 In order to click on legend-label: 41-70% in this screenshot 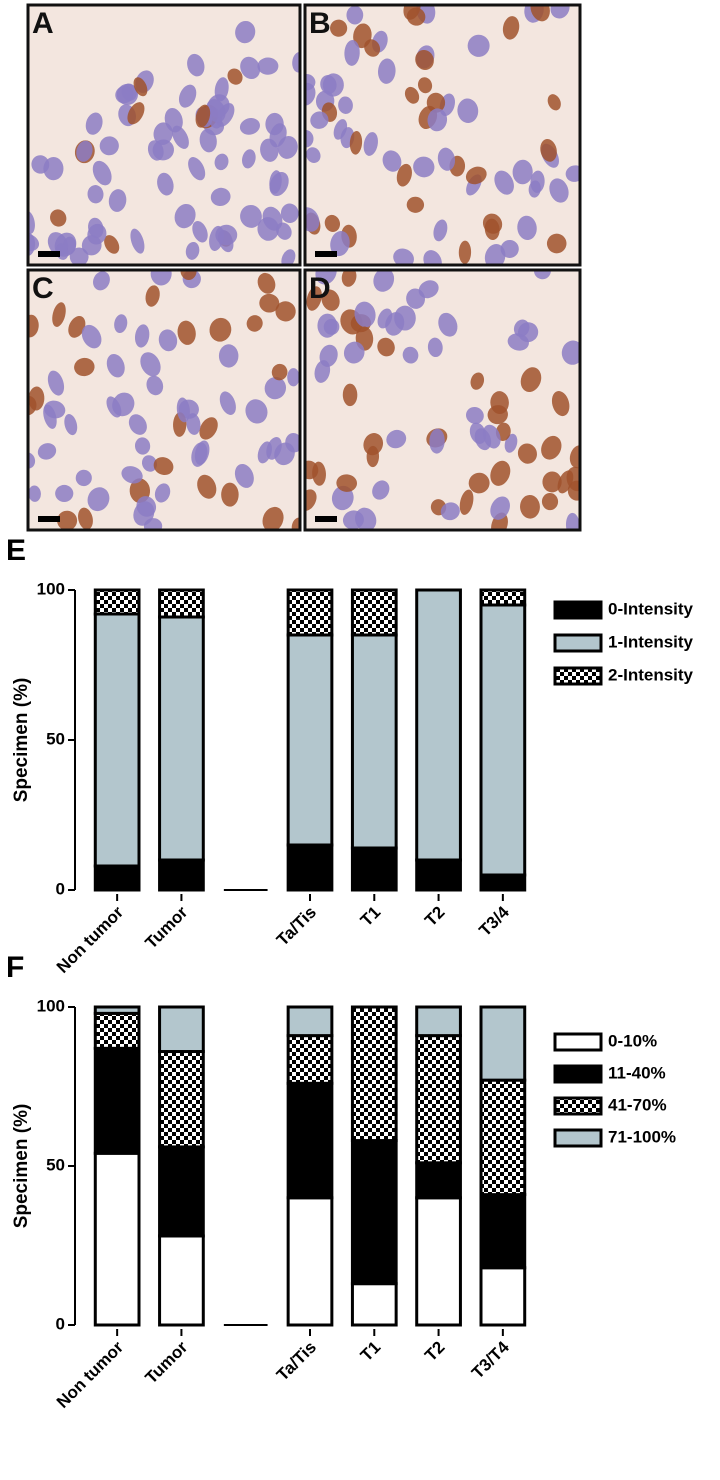, I will do `click(637, 1104)`.